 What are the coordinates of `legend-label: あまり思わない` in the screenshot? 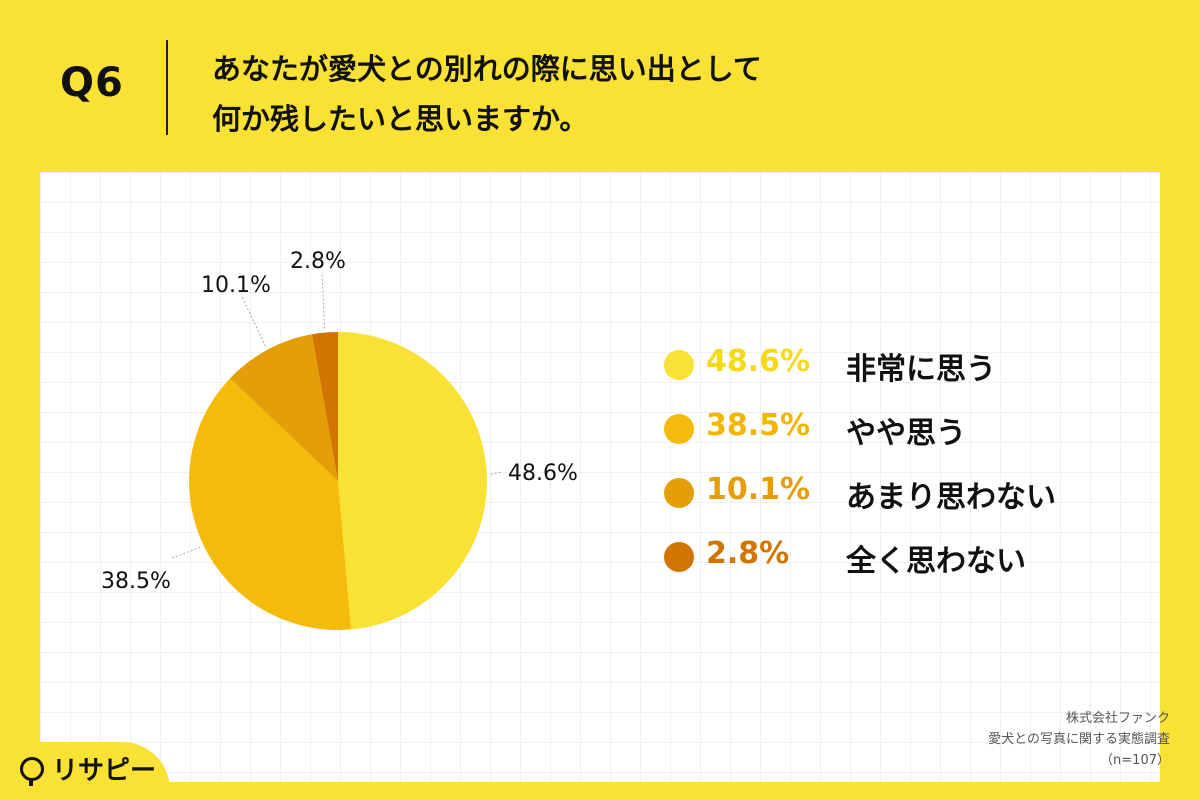 It's located at (951, 497).